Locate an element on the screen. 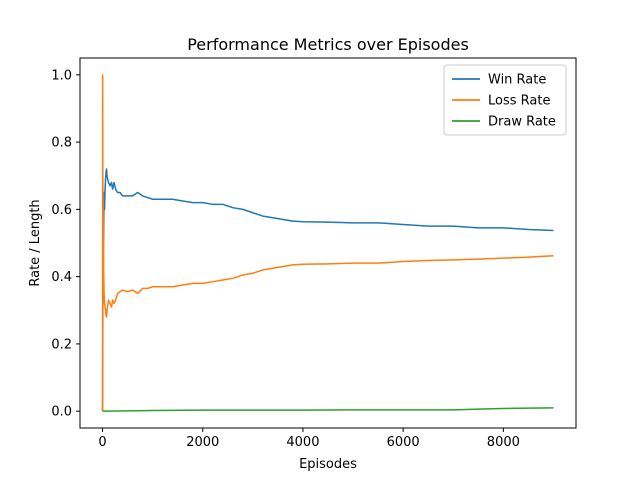  legend-box is located at coordinates (505, 100).